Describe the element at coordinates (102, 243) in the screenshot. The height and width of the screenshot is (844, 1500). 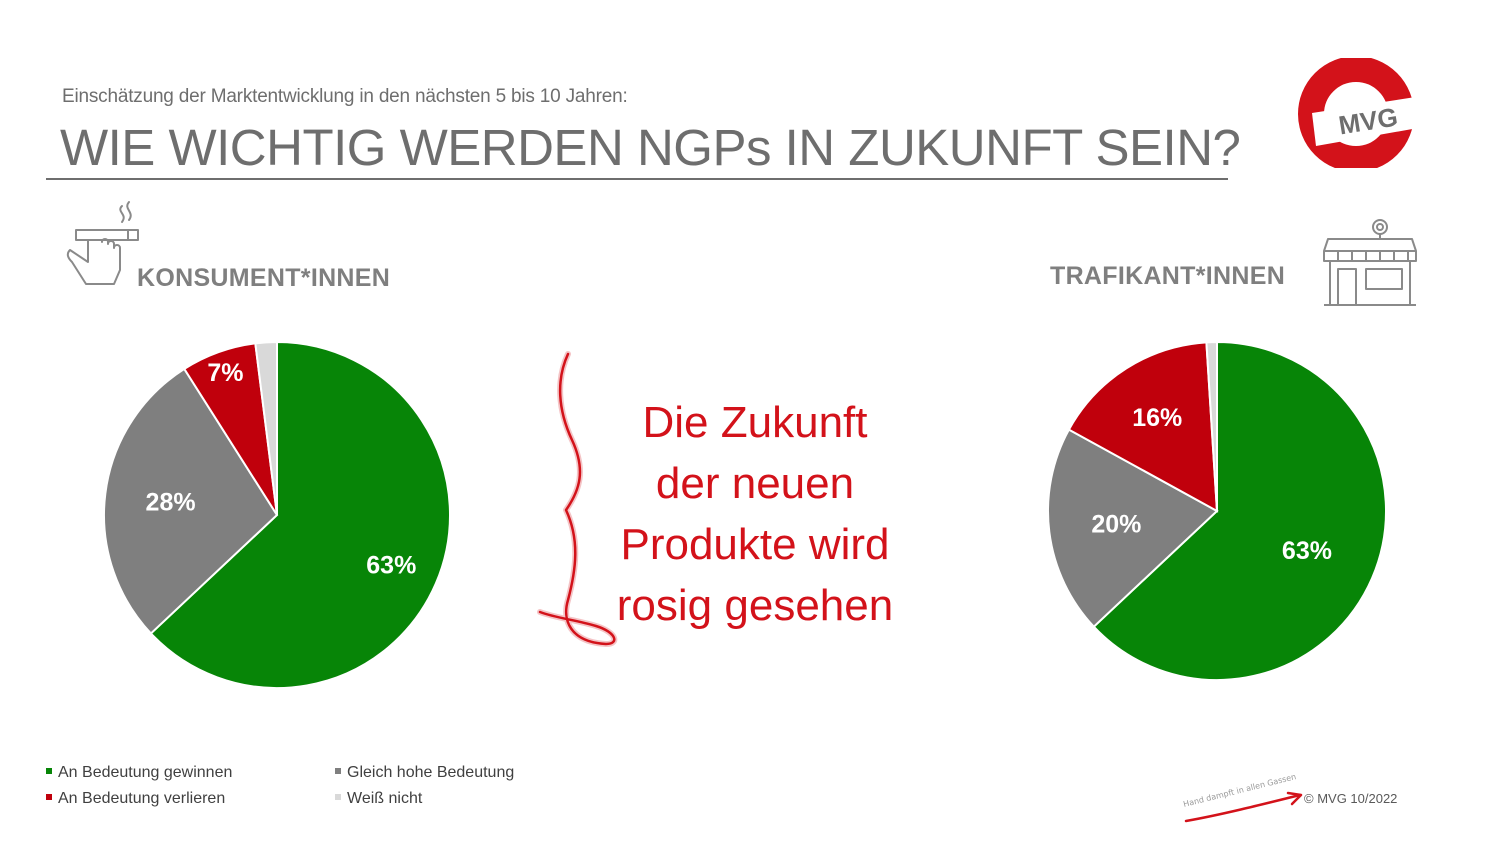
I see `cigarette-hand-icon` at that location.